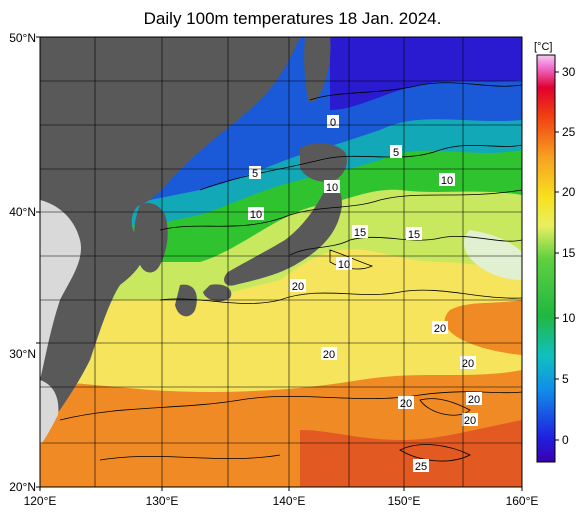 This screenshot has width=585, height=512. Describe the element at coordinates (569, 253) in the screenshot. I see `colorbar-tick-15: 15` at that location.